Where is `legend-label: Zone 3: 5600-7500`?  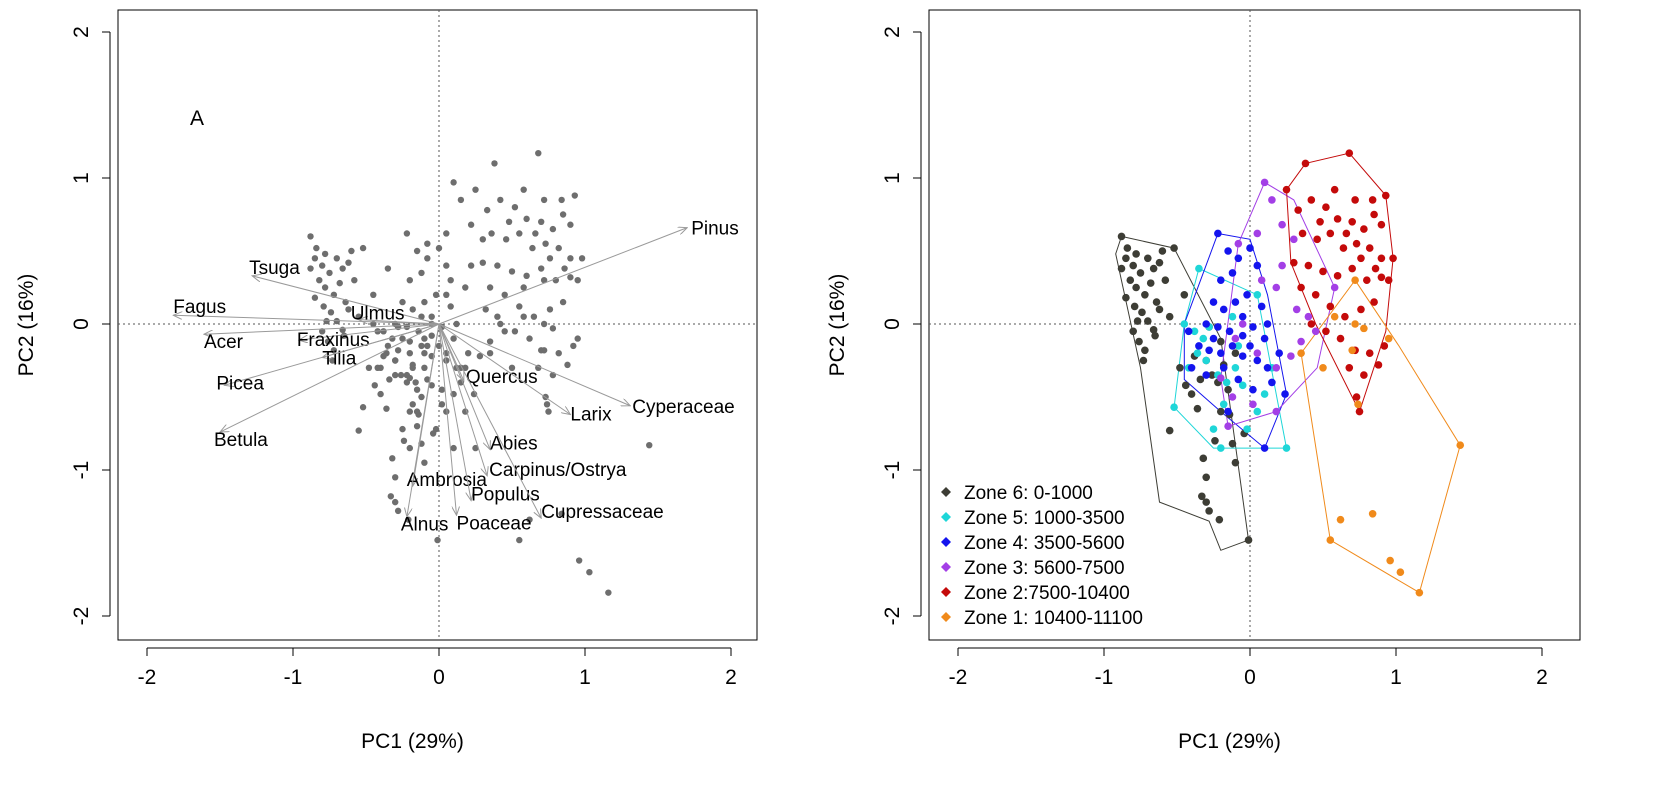 legend-label: Zone 3: 5600-7500 is located at coordinates (1044, 568).